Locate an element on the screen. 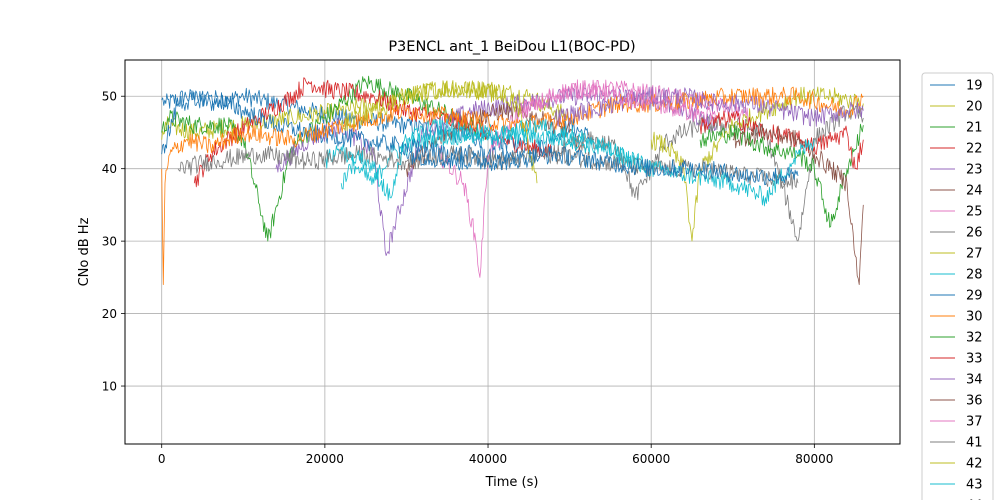  legend-label: 37 is located at coordinates (974, 422).